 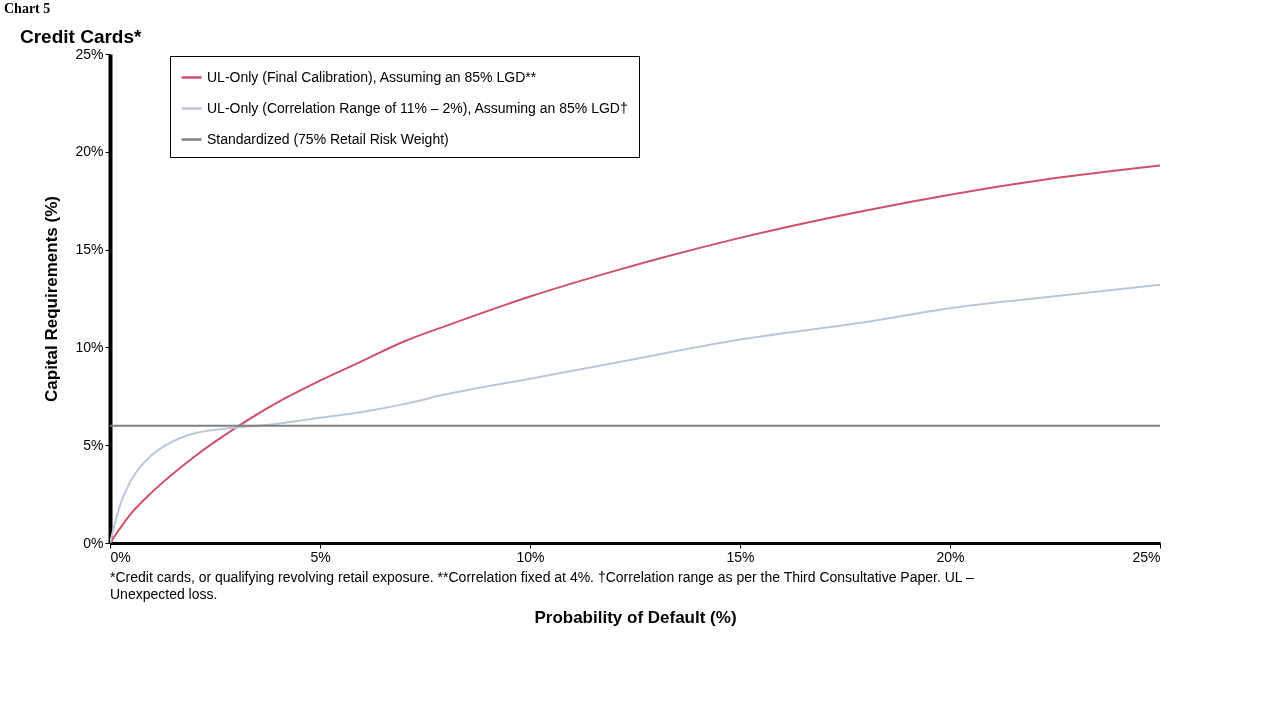 I want to click on y-tick-label: 25%, so click(x=89, y=53).